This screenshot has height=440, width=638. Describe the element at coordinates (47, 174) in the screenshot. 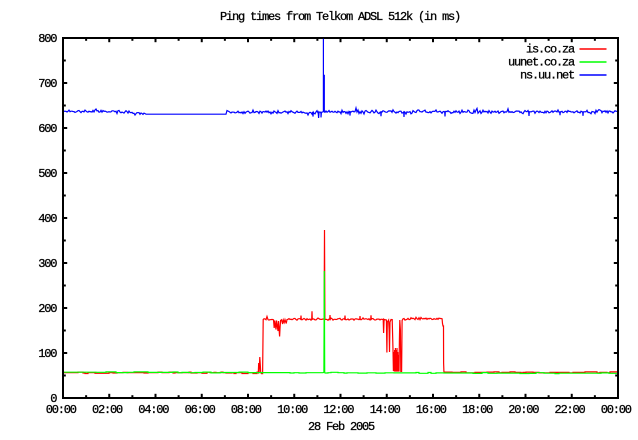

I see `svg-text: 500` at that location.